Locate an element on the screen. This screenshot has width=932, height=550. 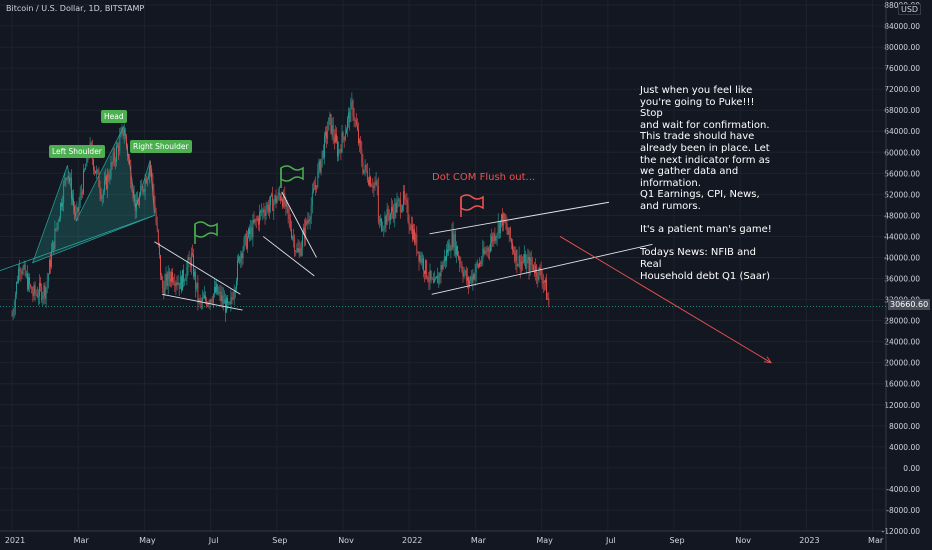
projection-arrow is located at coordinates (665, 300).